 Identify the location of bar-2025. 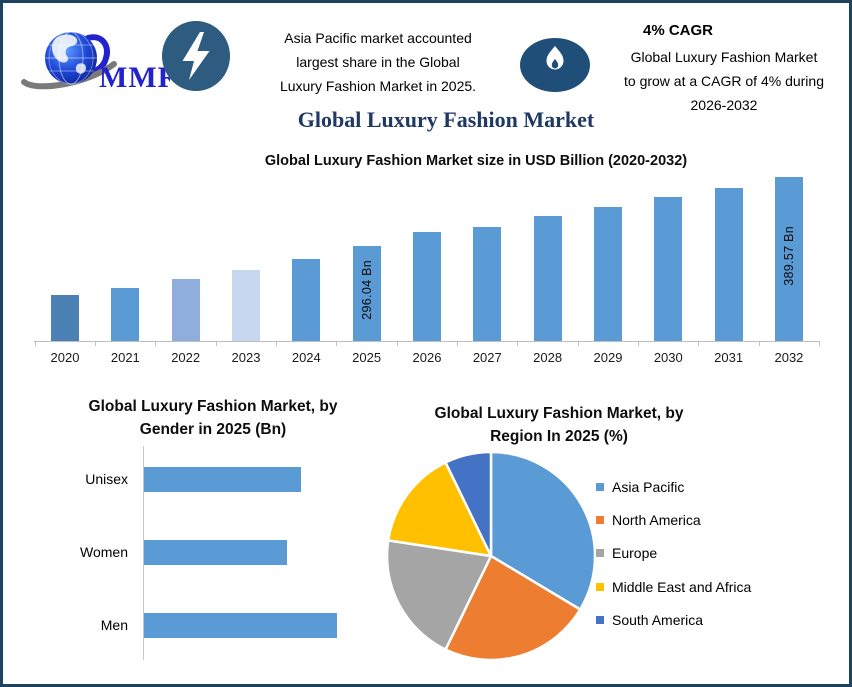
(366, 294).